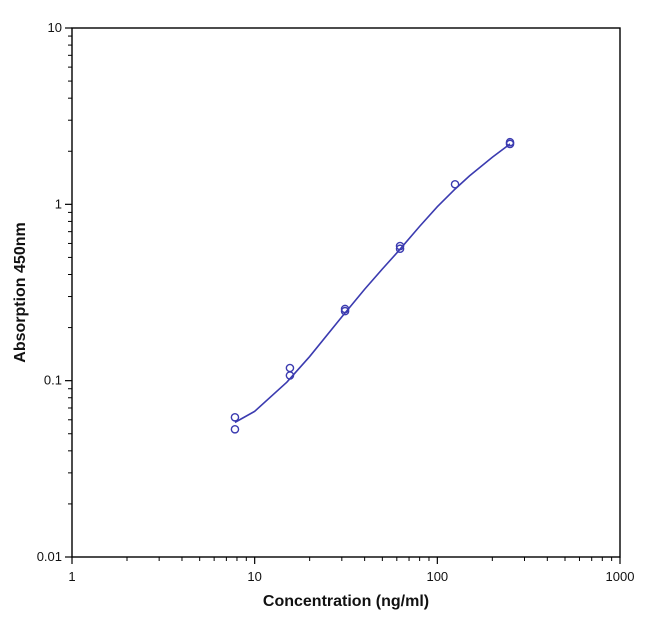  What do you see at coordinates (620, 576) in the screenshot?
I see `x-tick-label: 1000` at bounding box center [620, 576].